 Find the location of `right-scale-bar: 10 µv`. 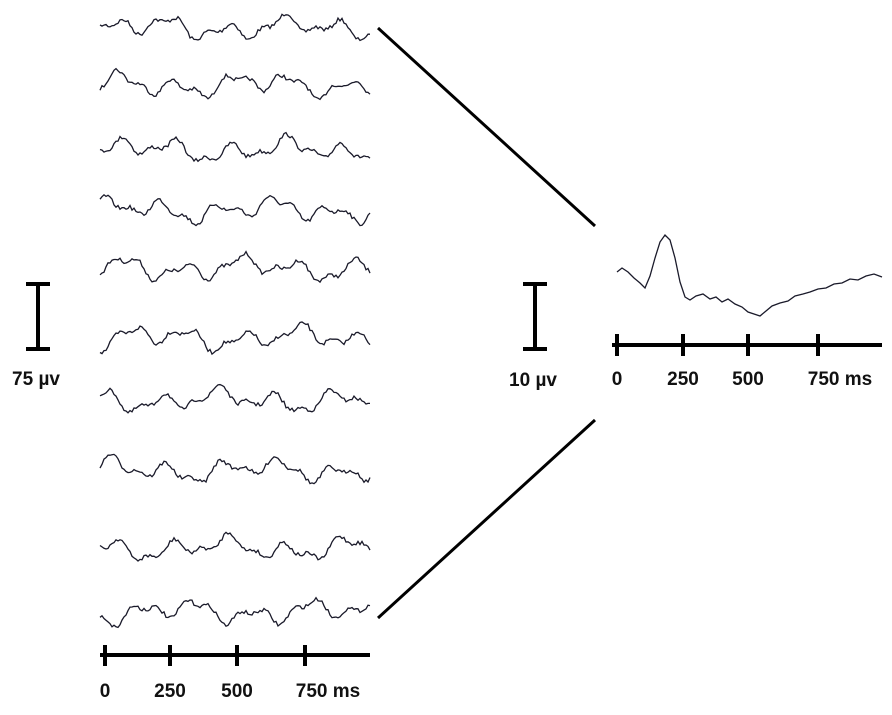

right-scale-bar: 10 µv is located at coordinates (533, 336).